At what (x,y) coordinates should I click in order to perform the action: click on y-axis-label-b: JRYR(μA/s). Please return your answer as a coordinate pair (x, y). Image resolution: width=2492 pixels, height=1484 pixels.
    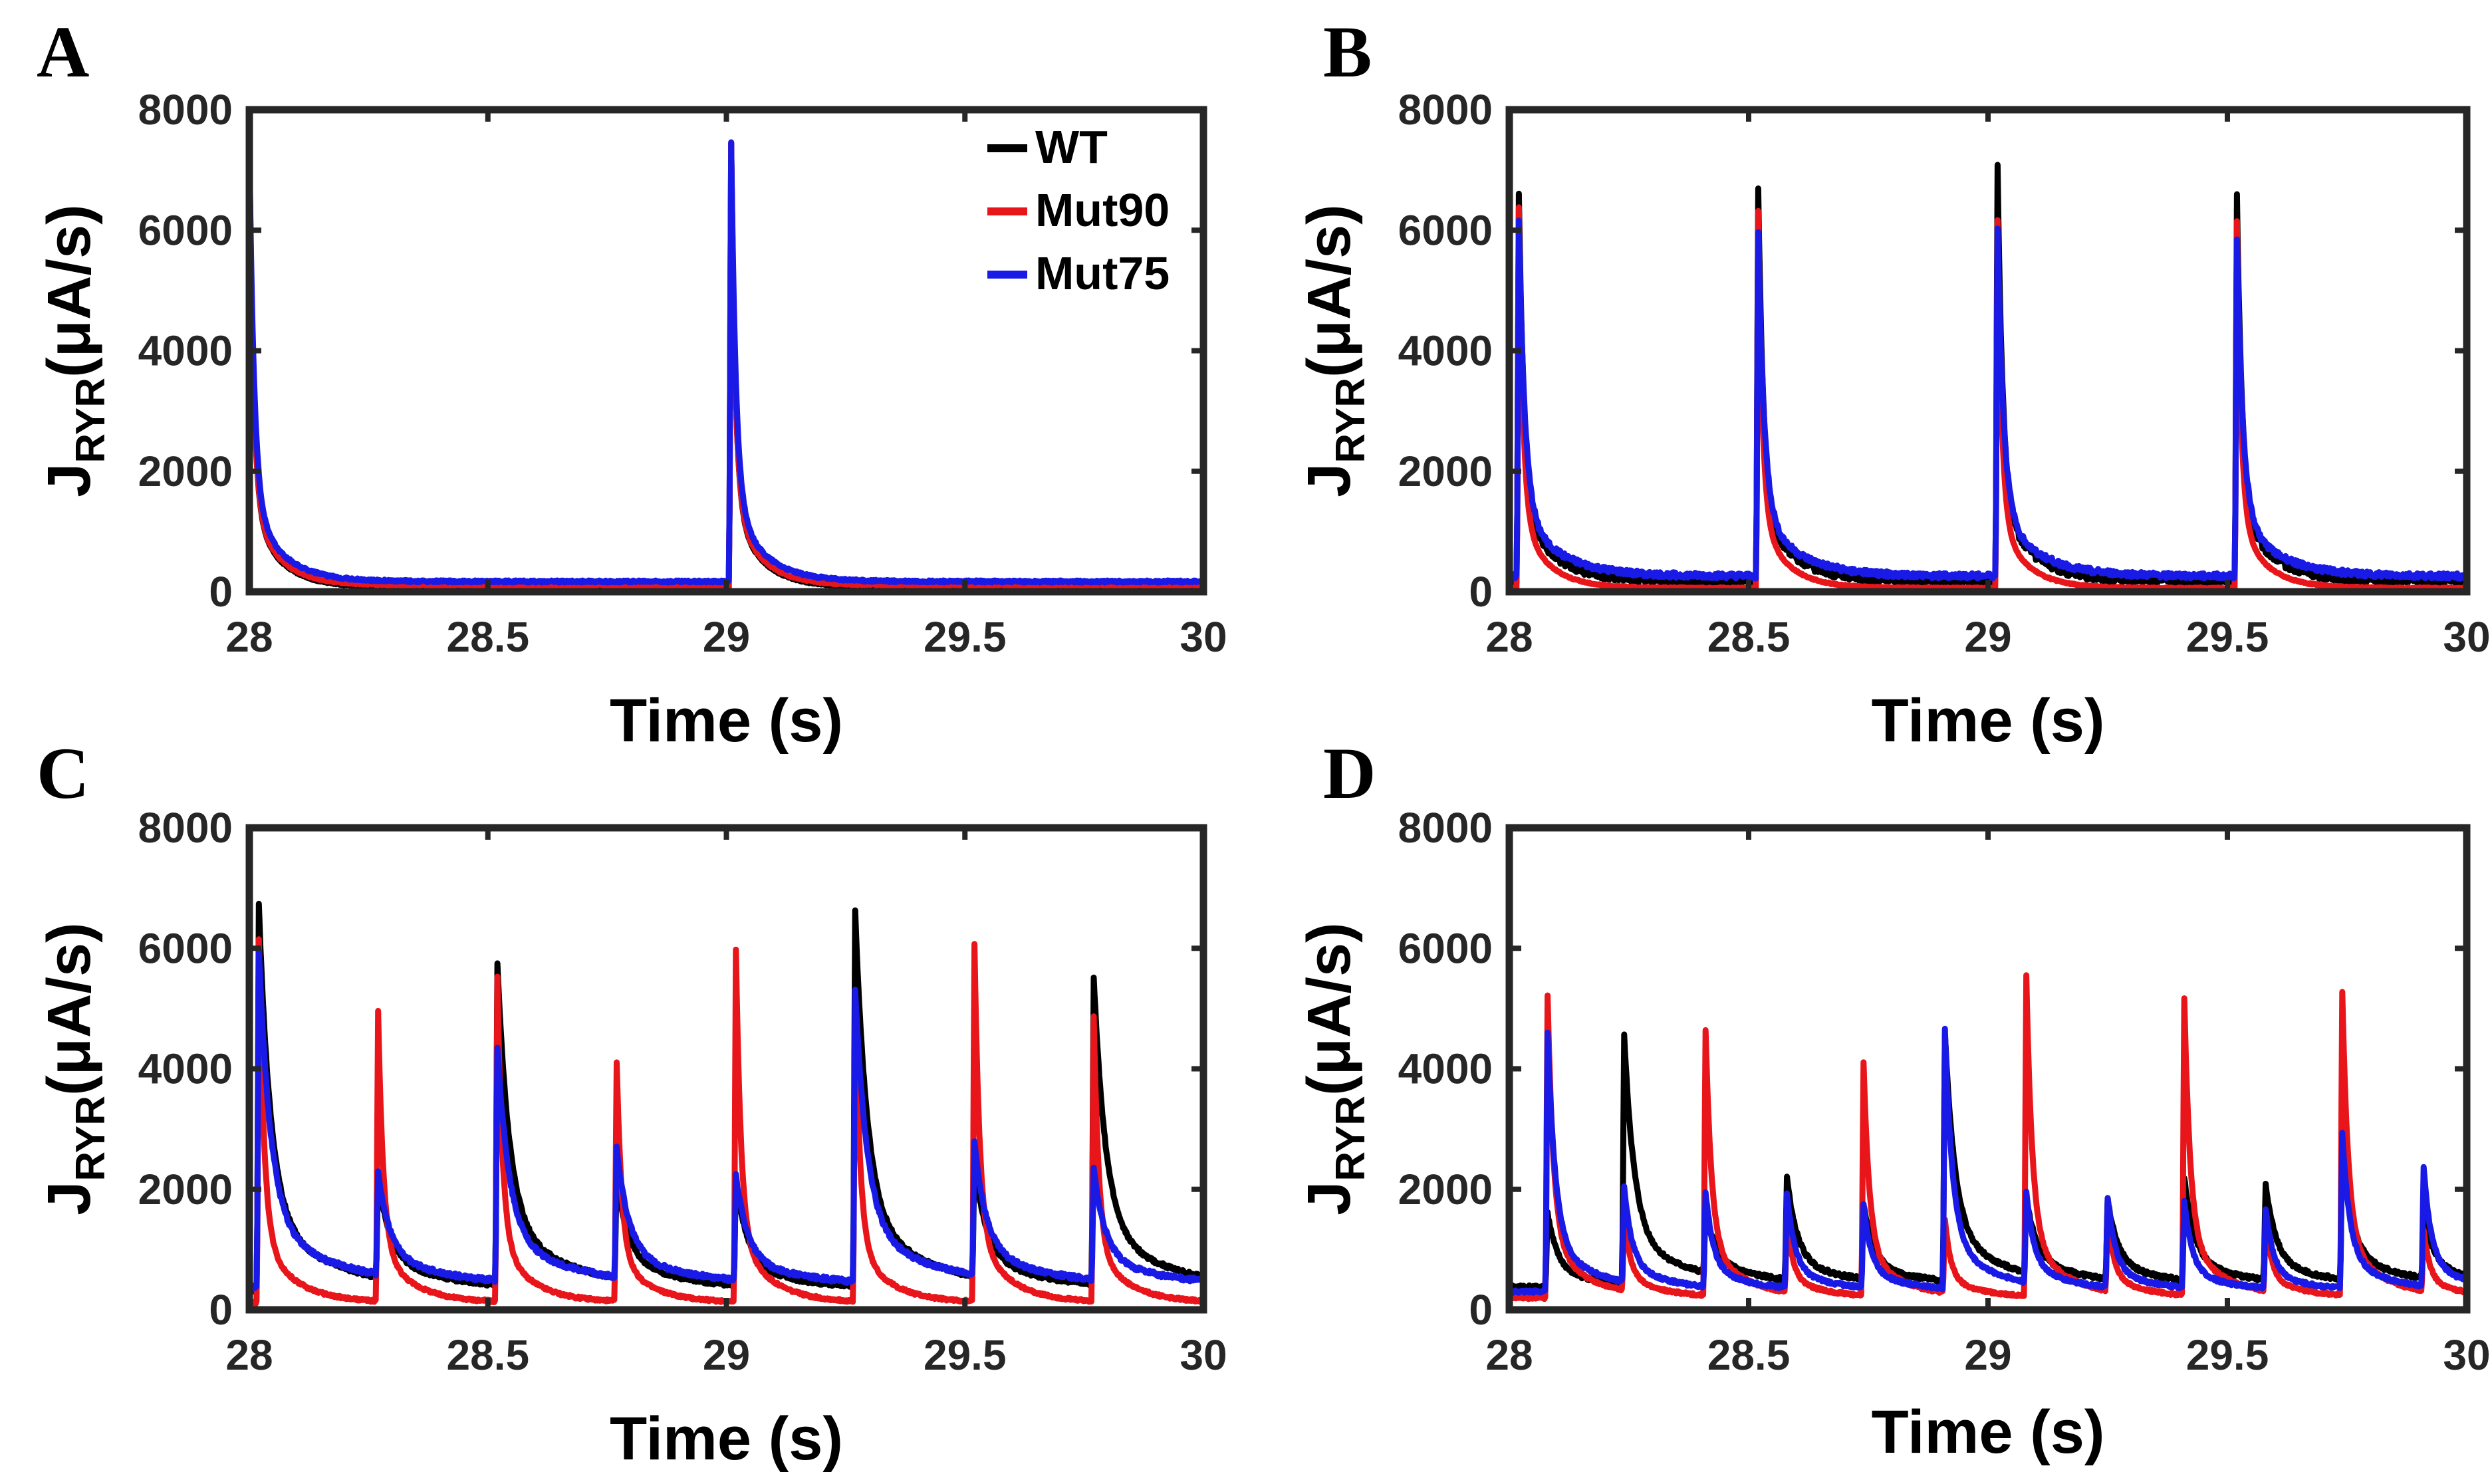
    Looking at the image, I should click on (1334, 350).